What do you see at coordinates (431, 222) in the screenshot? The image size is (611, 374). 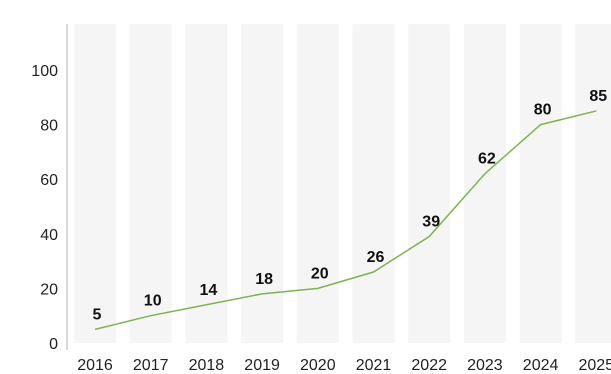 I see `data-label: 39` at bounding box center [431, 222].